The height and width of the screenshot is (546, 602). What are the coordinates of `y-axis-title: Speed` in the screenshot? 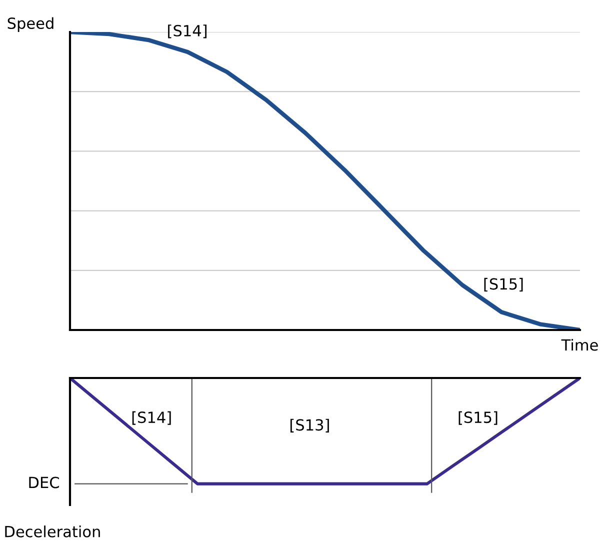 It's located at (31, 24).